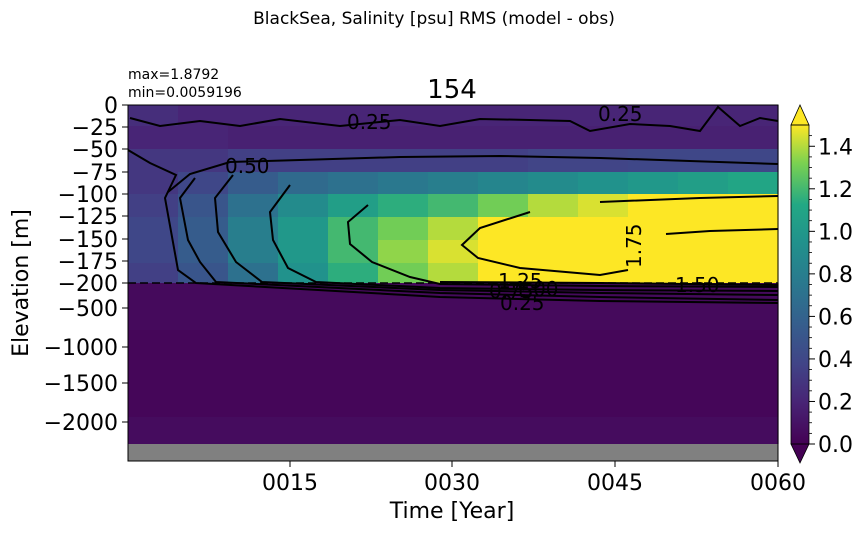 The width and height of the screenshot is (866, 533). I want to click on y-tick-label: −25, so click(95, 128).